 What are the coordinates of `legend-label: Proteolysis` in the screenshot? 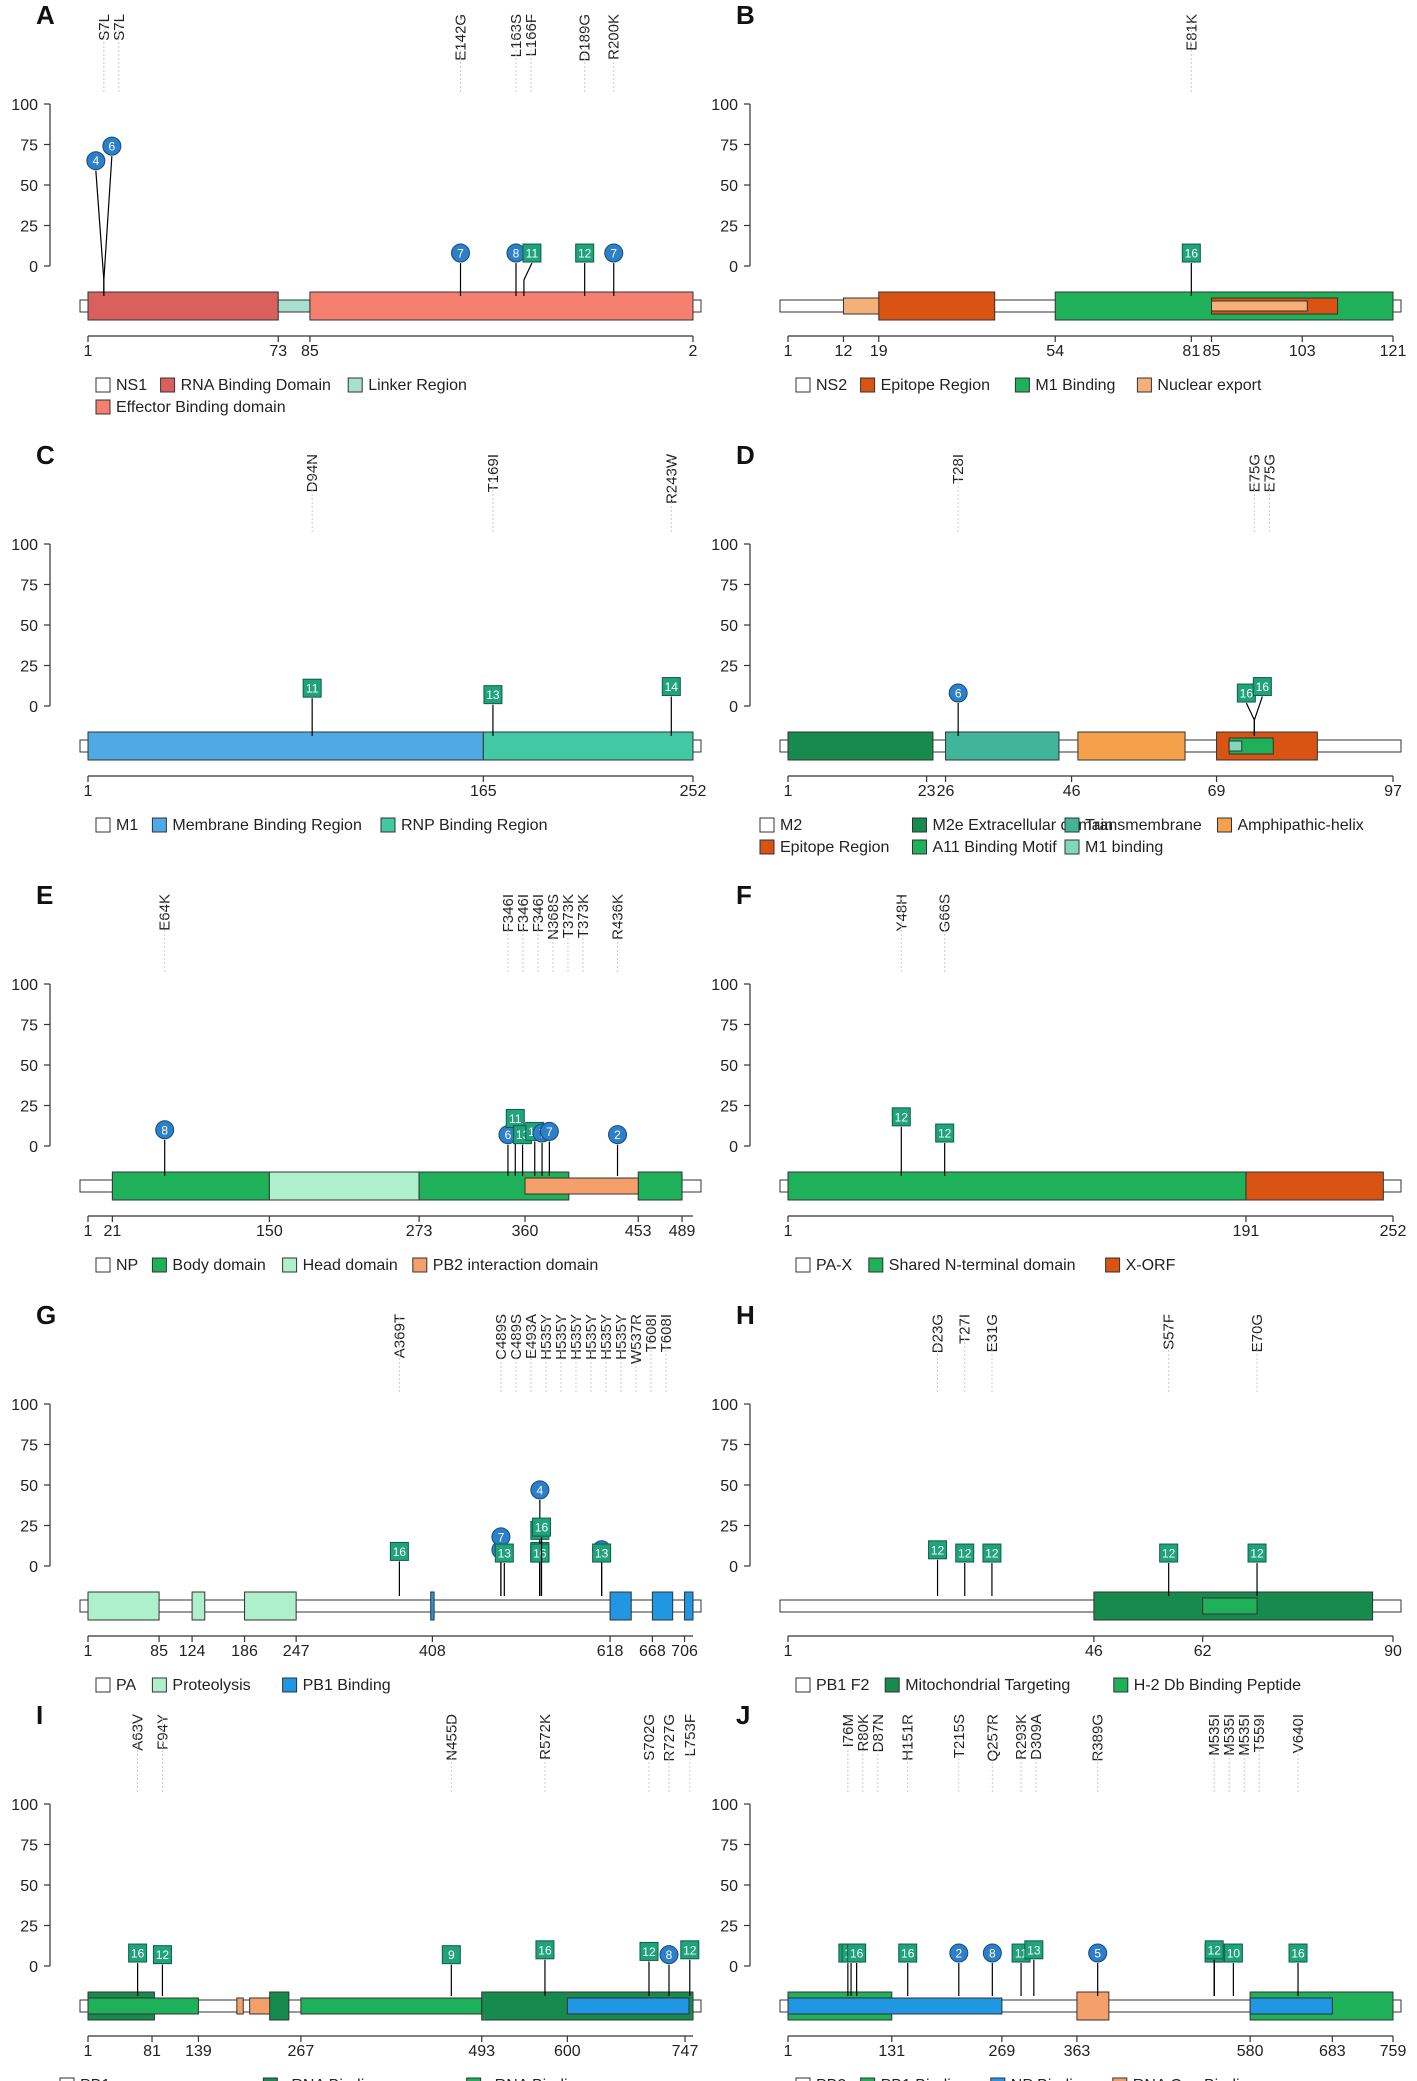 It's located at (211, 1685).